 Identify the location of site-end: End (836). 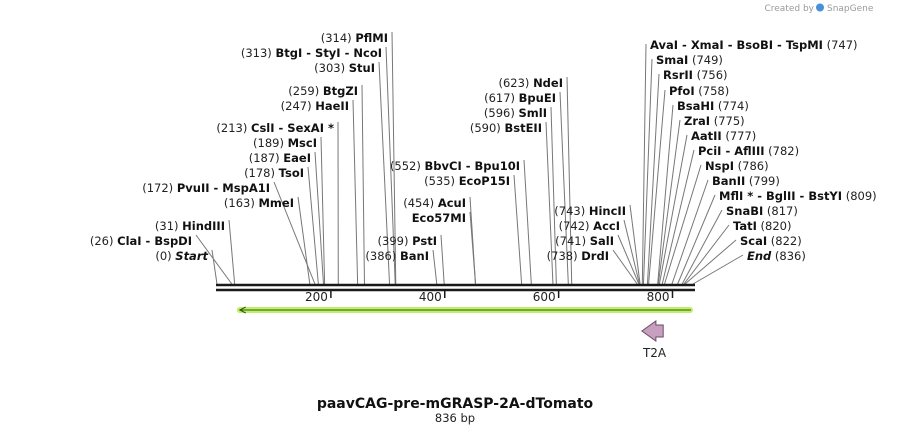
(776, 256).